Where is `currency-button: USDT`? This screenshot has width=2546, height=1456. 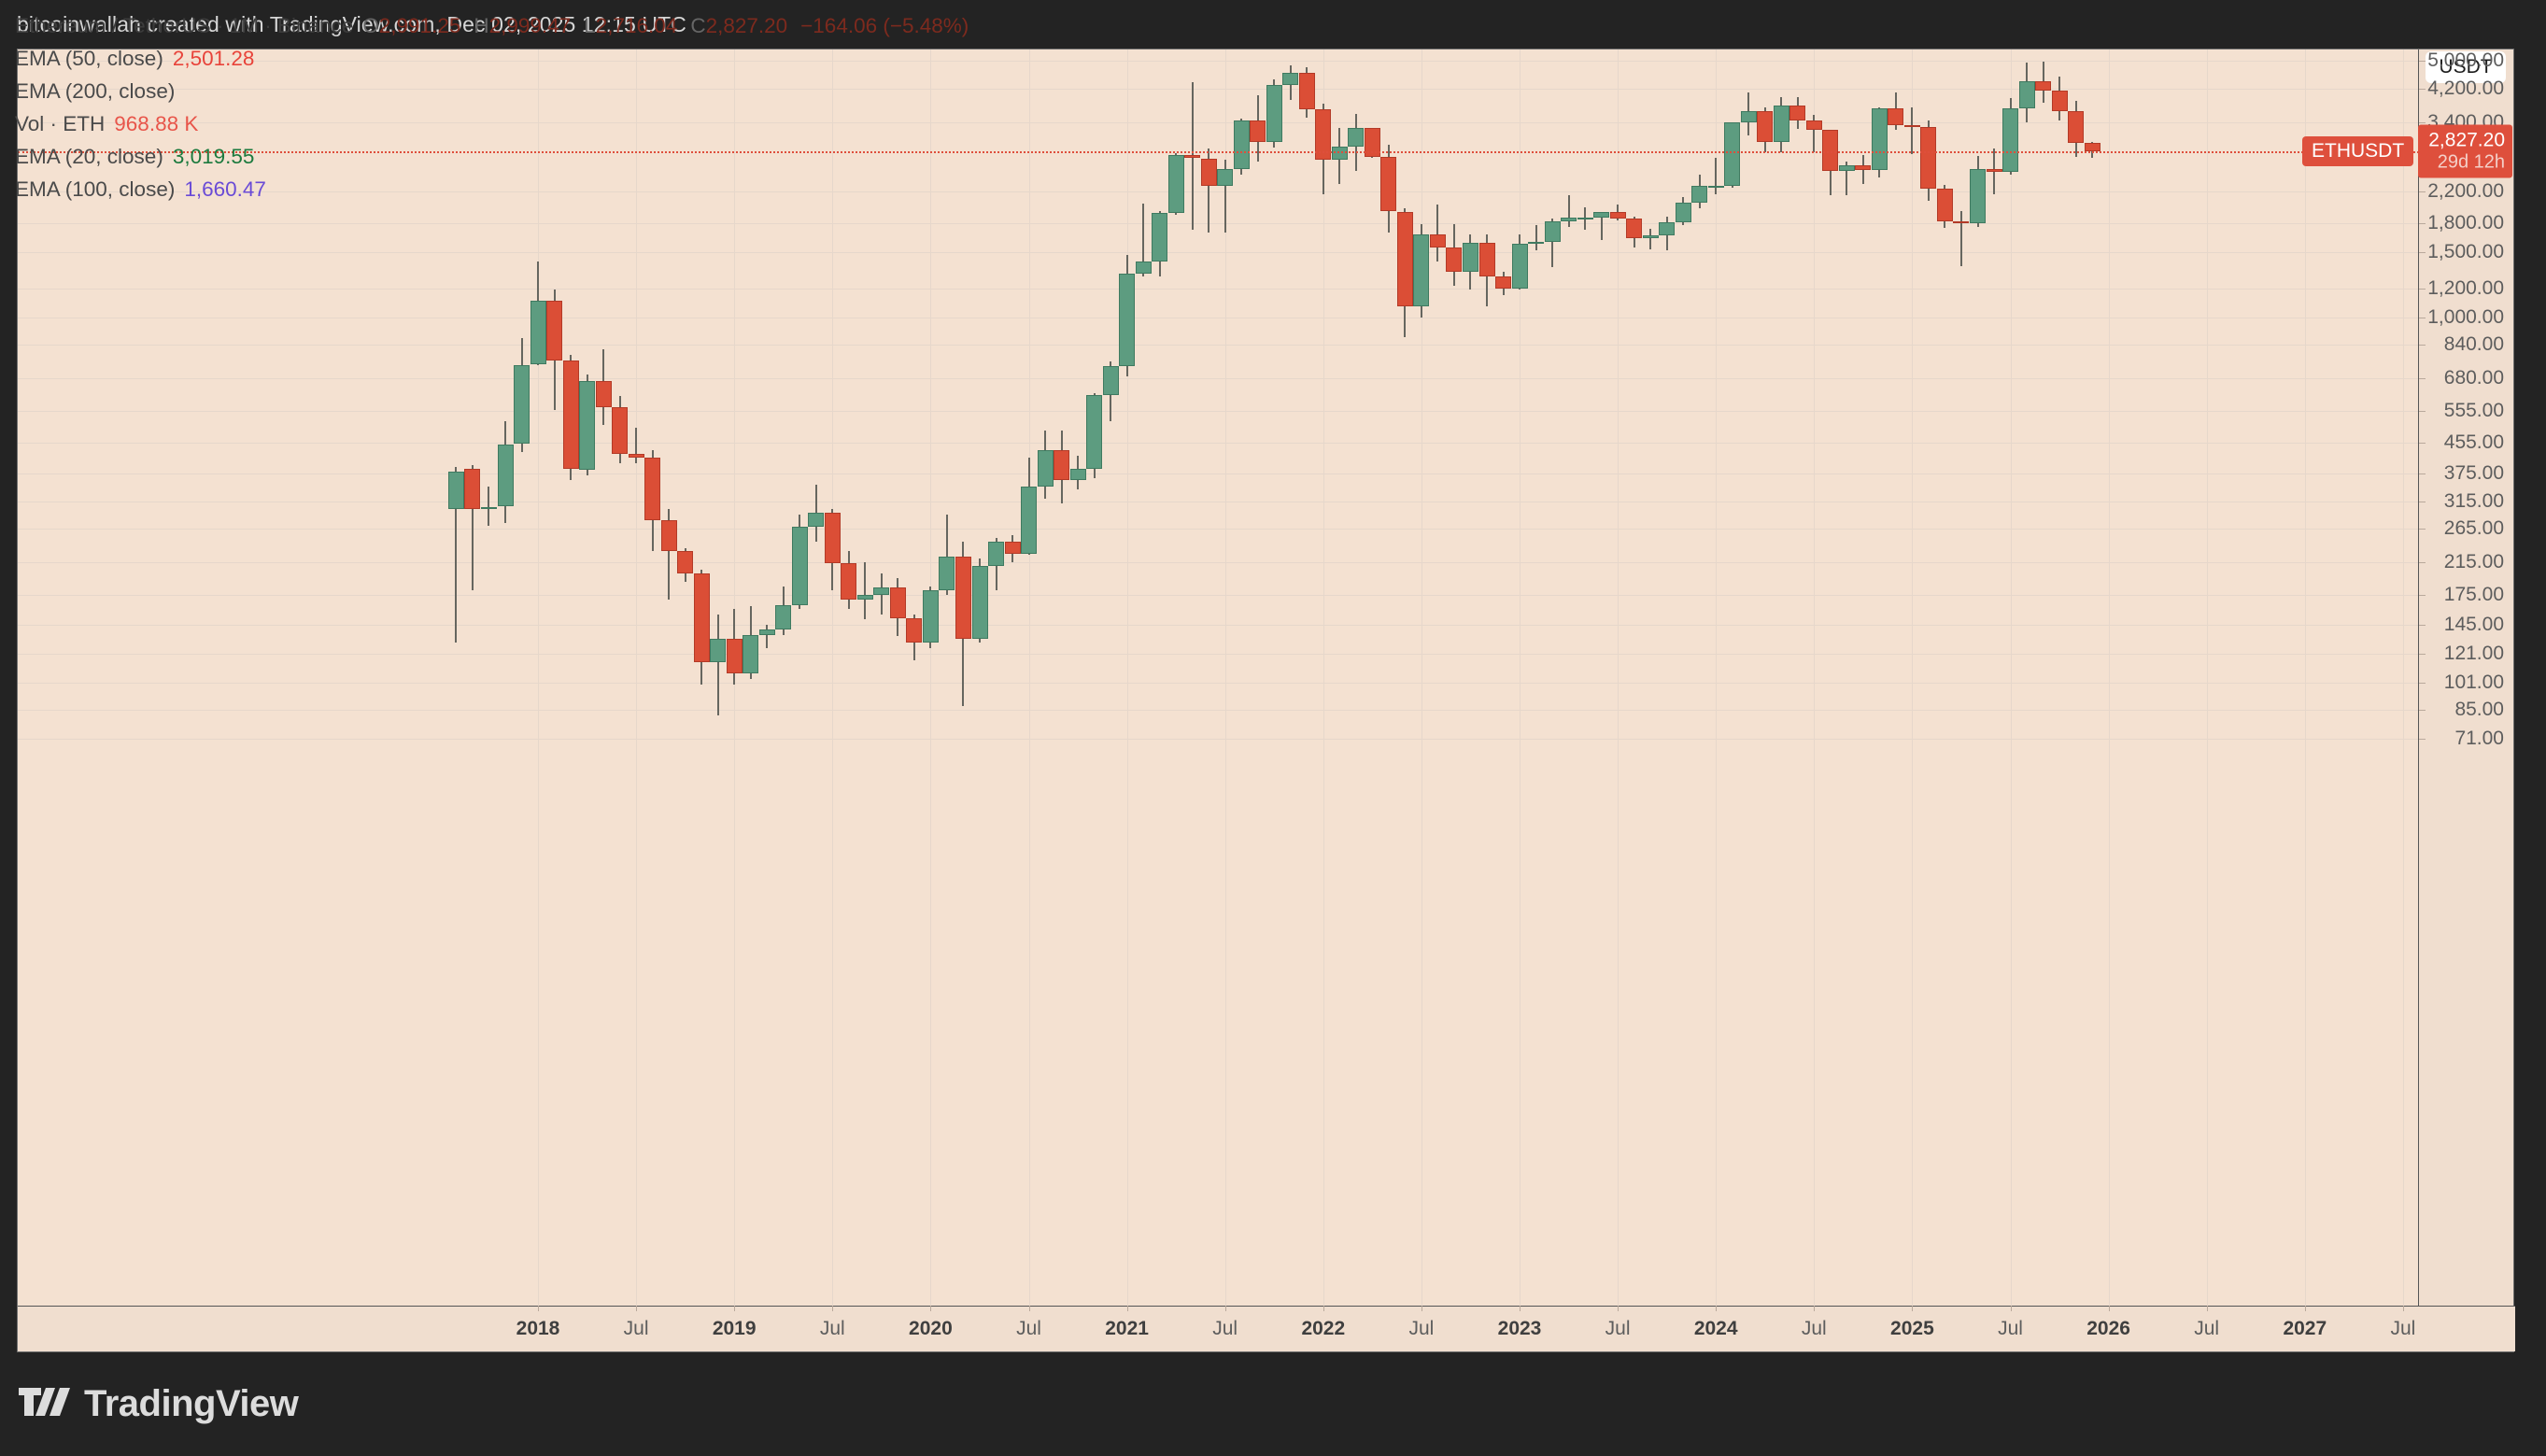 currency-button: USDT is located at coordinates (2466, 67).